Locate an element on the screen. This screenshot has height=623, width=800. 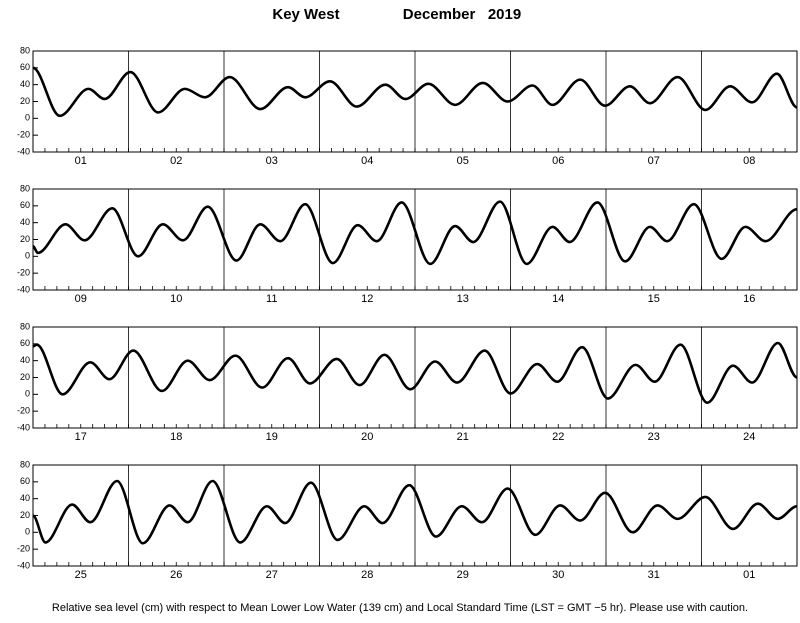
day-label: 20 is located at coordinates (367, 437).